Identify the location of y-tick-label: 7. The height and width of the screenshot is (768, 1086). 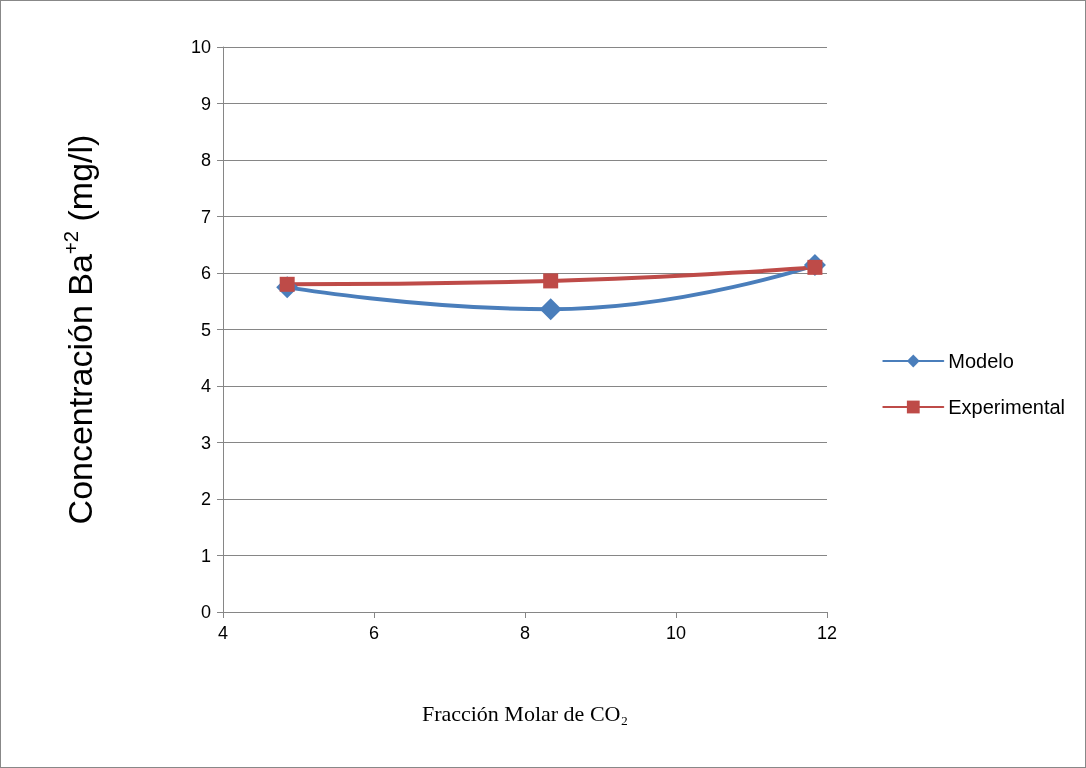
(205, 216).